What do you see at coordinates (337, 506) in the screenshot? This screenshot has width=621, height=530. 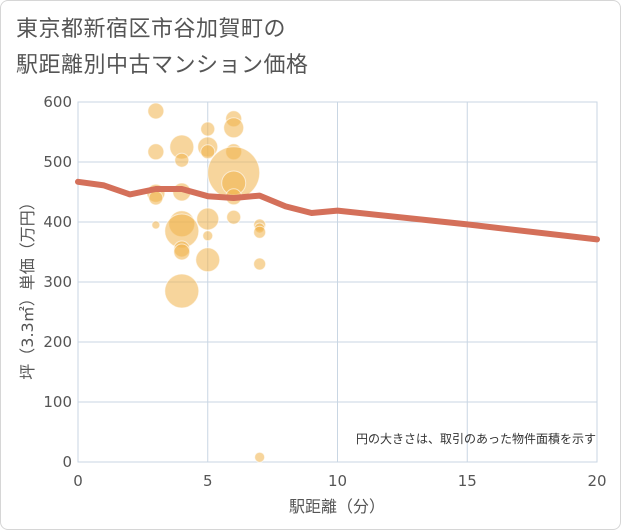 I see `x-axis-label: 駅距離（分）` at bounding box center [337, 506].